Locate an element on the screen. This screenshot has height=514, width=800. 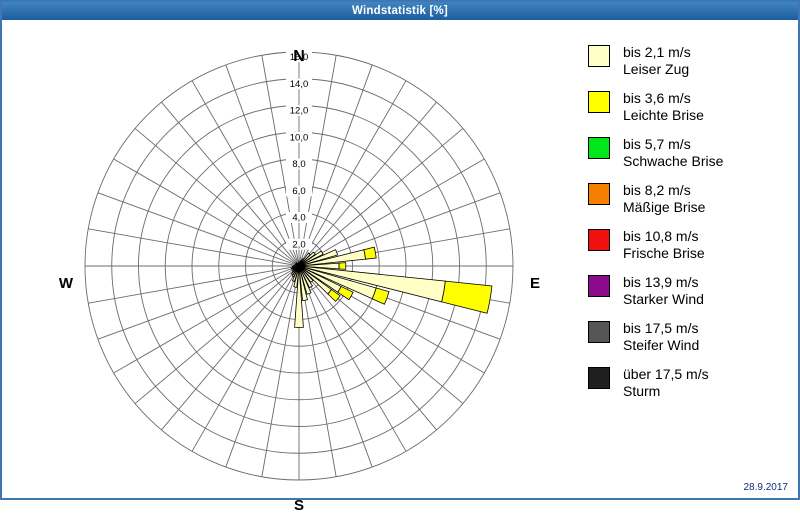
legend-item: bis 2,1 m/s Leiser Zug is located at coordinates (691, 61).